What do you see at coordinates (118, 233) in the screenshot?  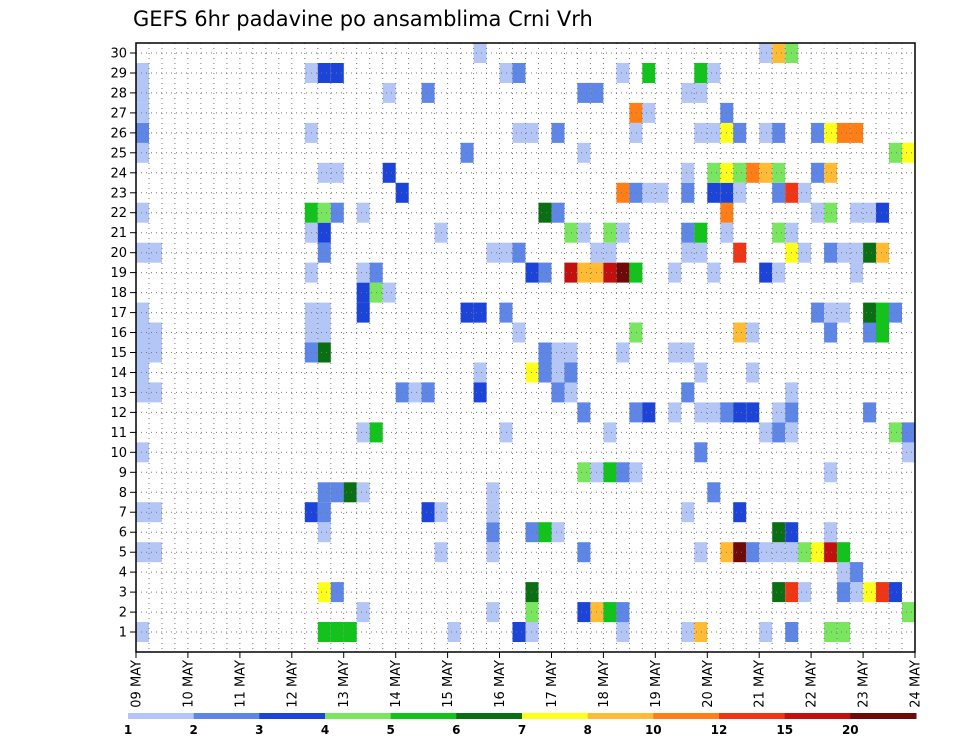 I see `y-tick-label: 21` at bounding box center [118, 233].